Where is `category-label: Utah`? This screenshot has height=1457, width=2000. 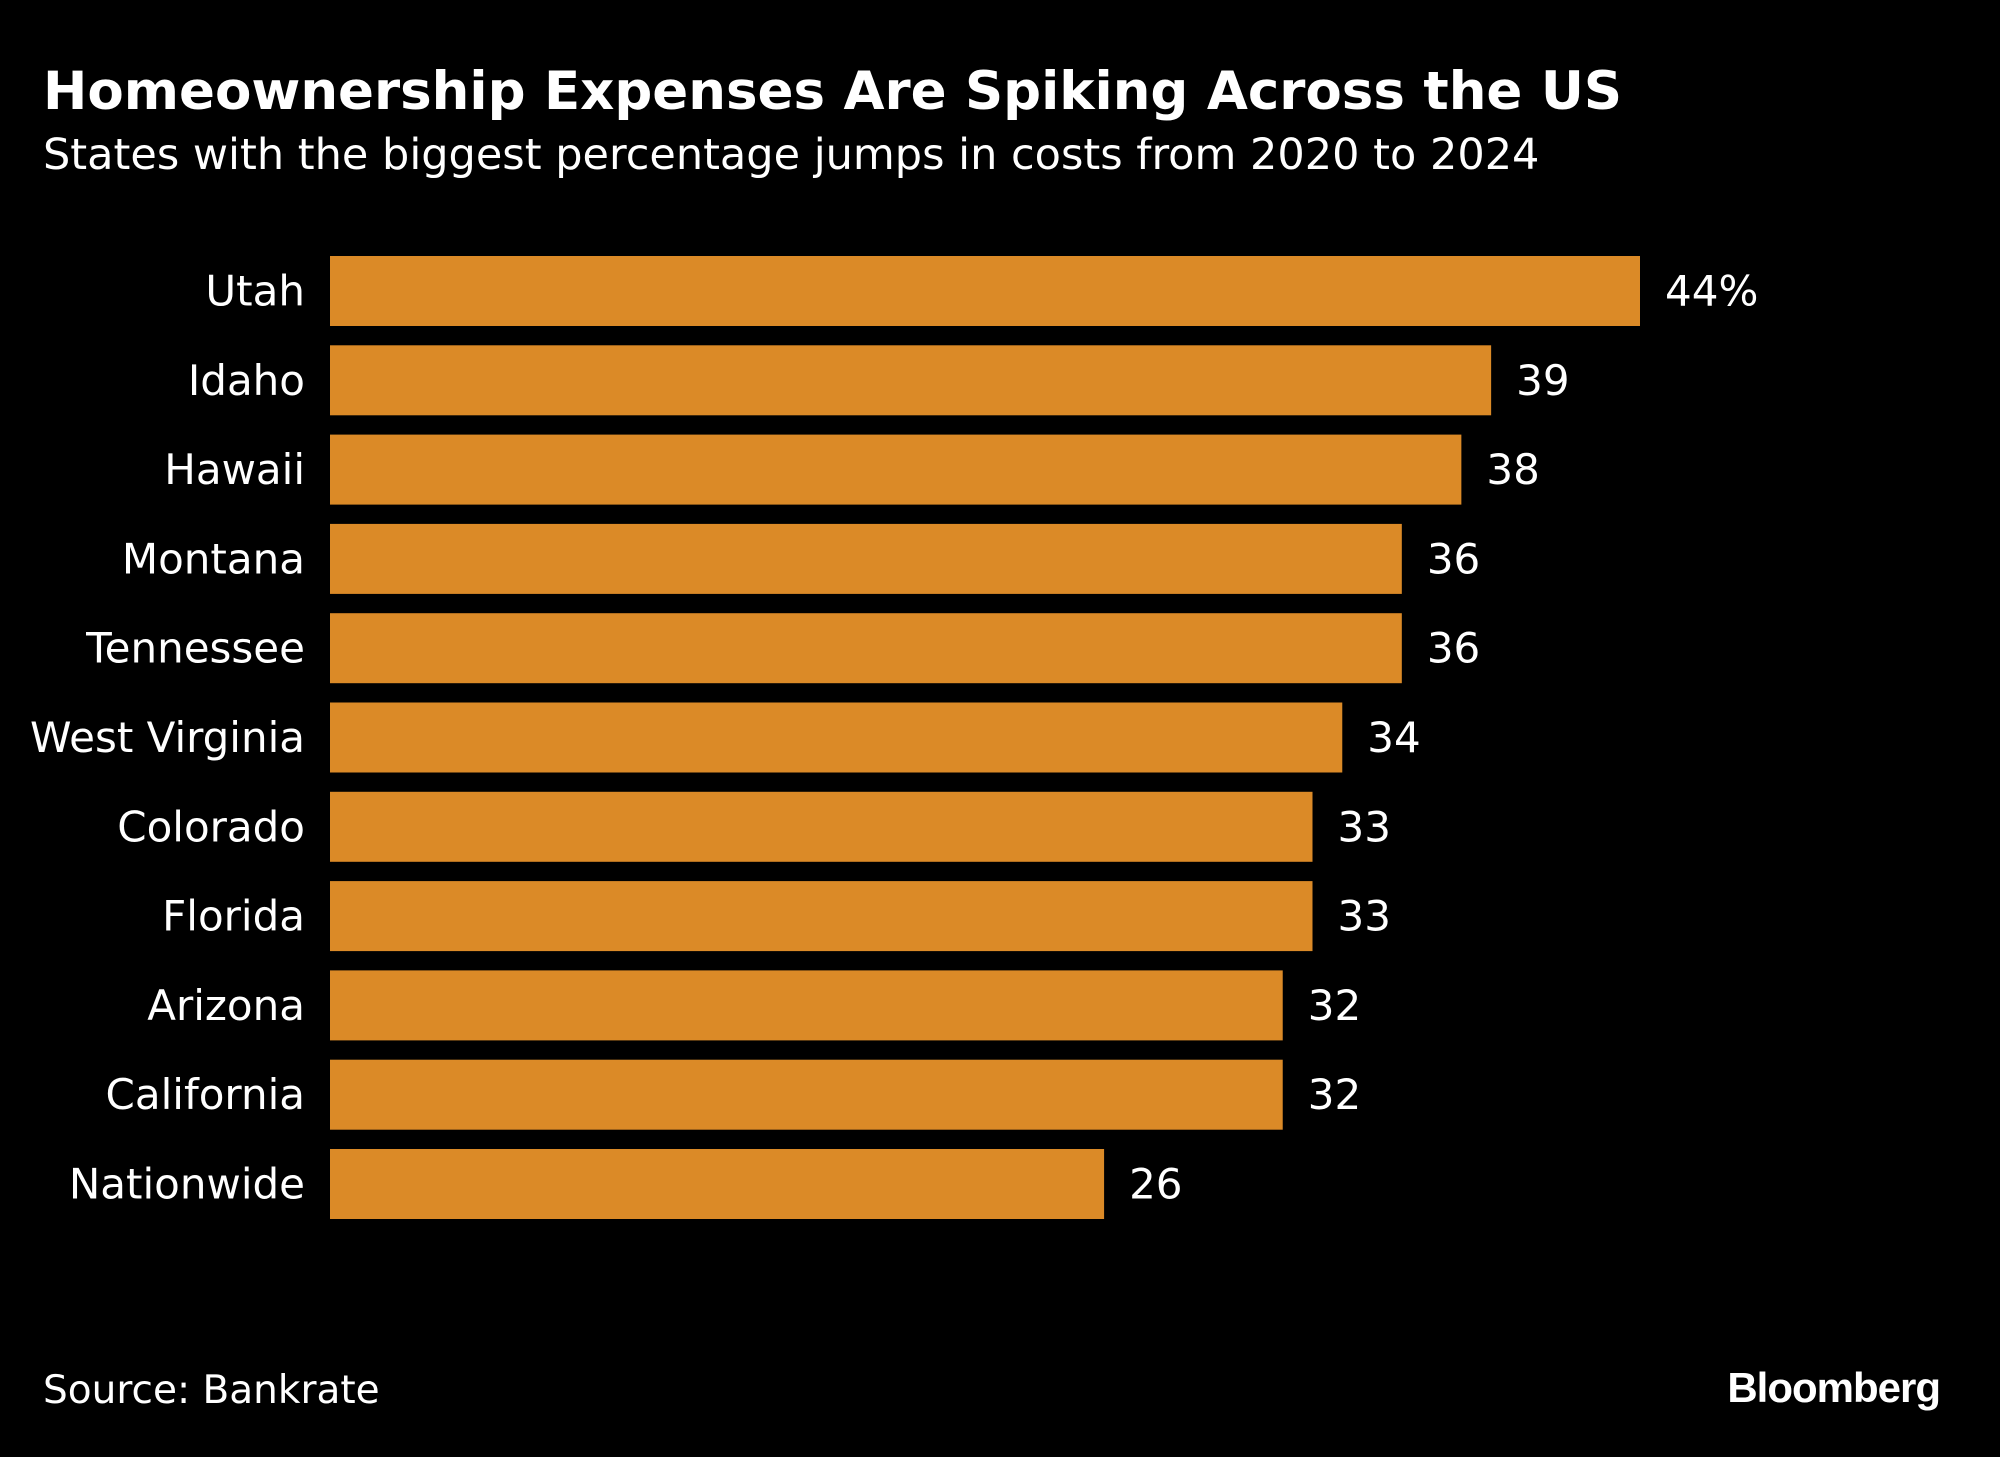 category-label: Utah is located at coordinates (255, 291).